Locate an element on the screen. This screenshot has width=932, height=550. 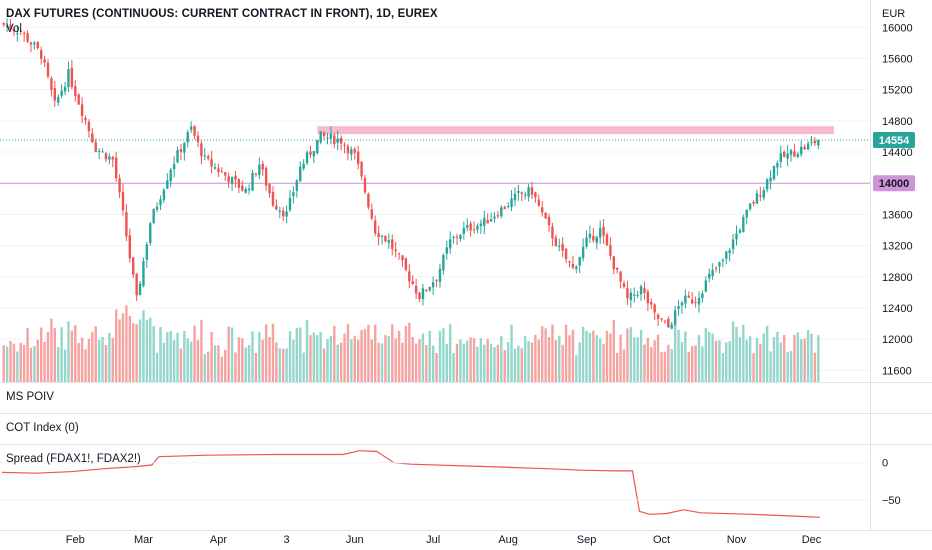
spread-line is located at coordinates (411, 484).